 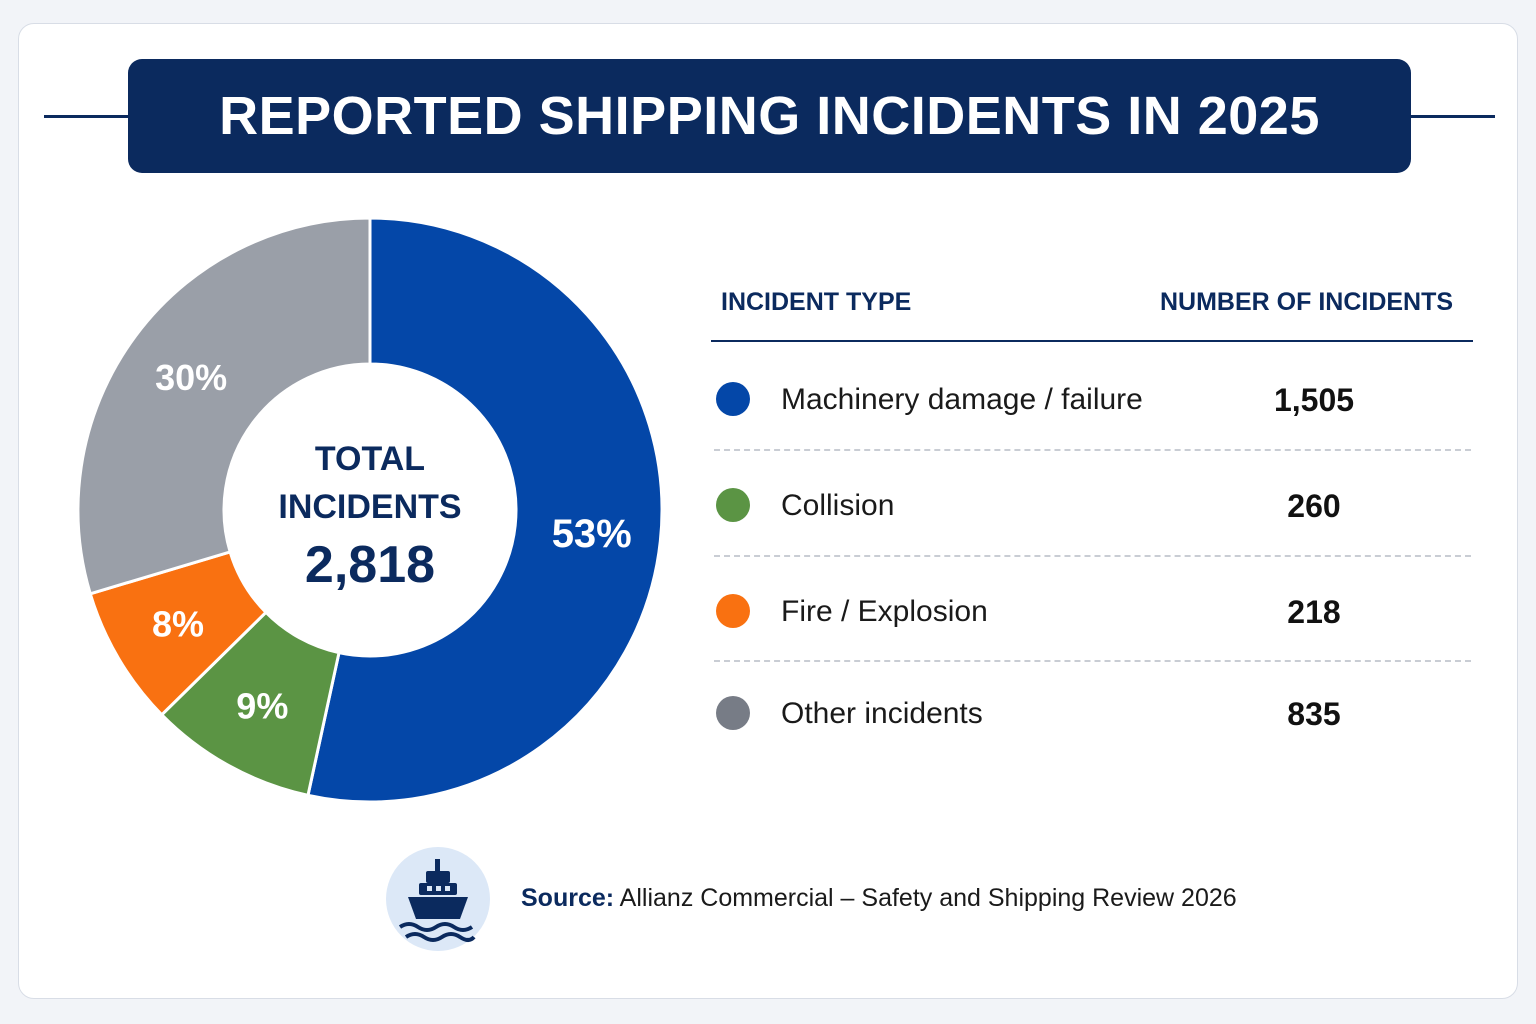 What do you see at coordinates (1314, 400) in the screenshot?
I see `row-value: 1,505` at bounding box center [1314, 400].